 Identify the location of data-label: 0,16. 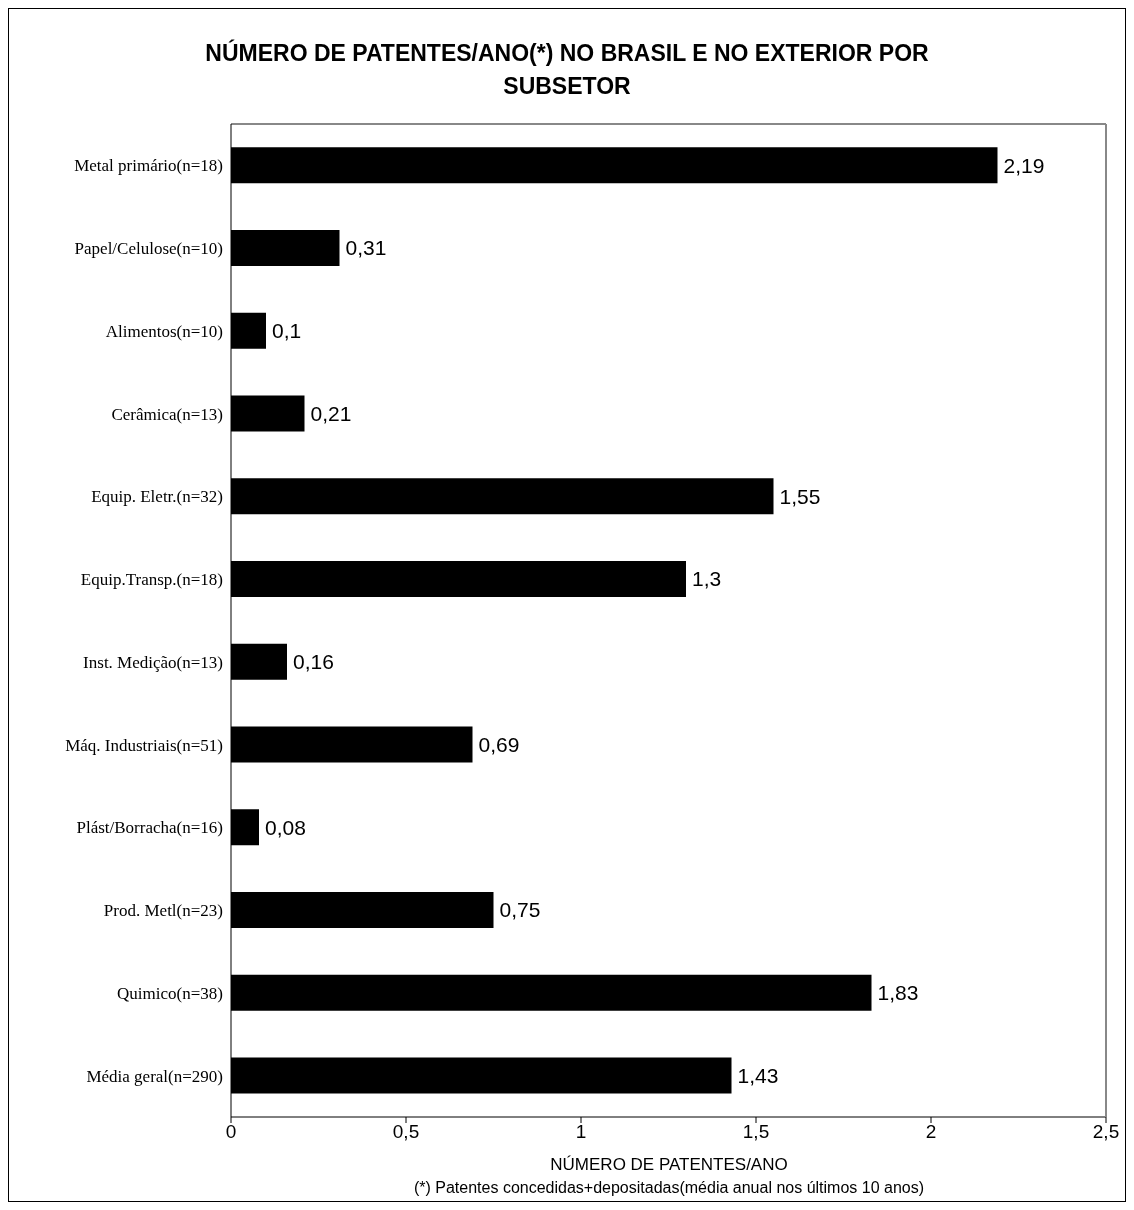
(313, 662).